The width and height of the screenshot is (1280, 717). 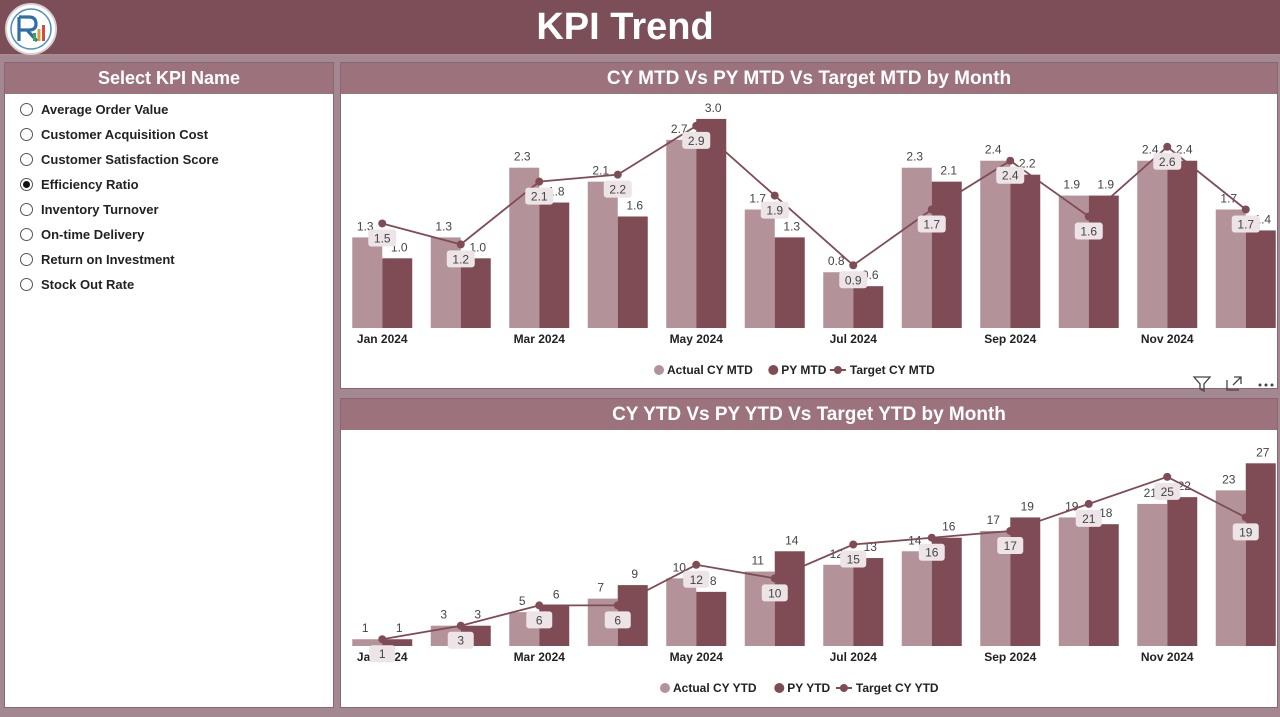 I want to click on data-label-py: 1.3, so click(x=791, y=226).